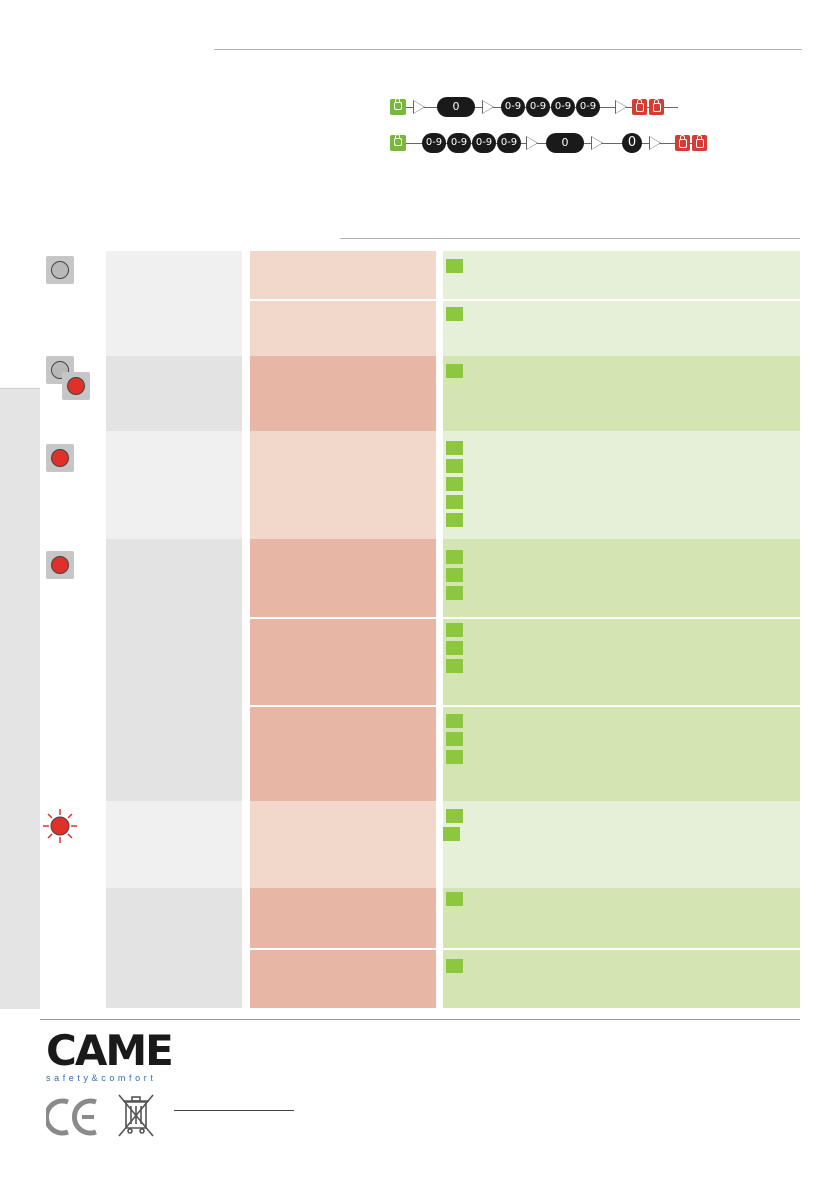 The height and width of the screenshot is (1192, 840). Describe the element at coordinates (420, 1019) in the screenshot. I see `footer-rule` at that location.